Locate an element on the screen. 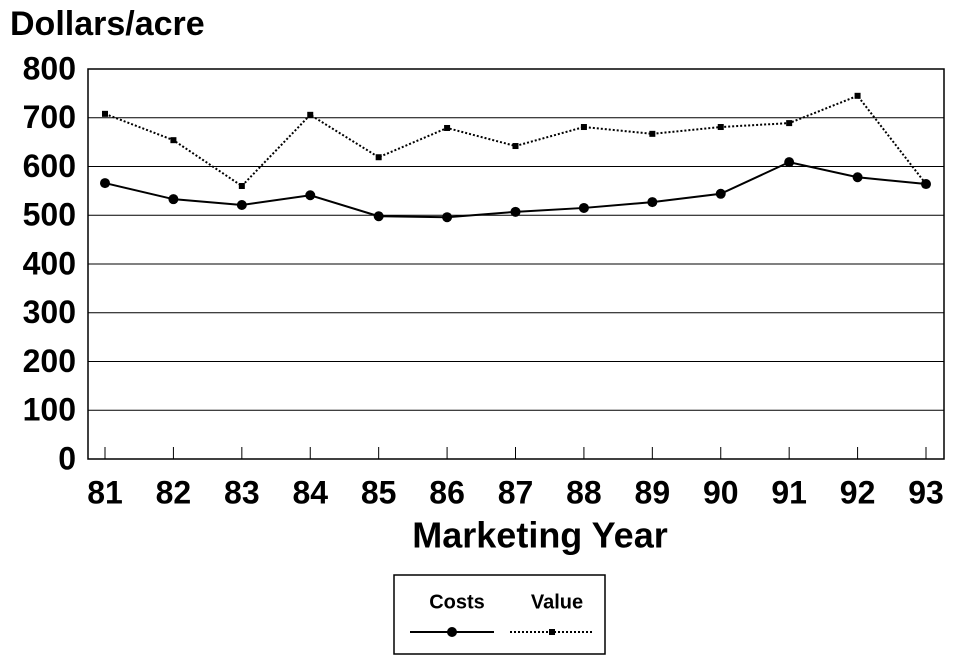 The width and height of the screenshot is (956, 661). x-tick-label: 84 is located at coordinates (310, 492).